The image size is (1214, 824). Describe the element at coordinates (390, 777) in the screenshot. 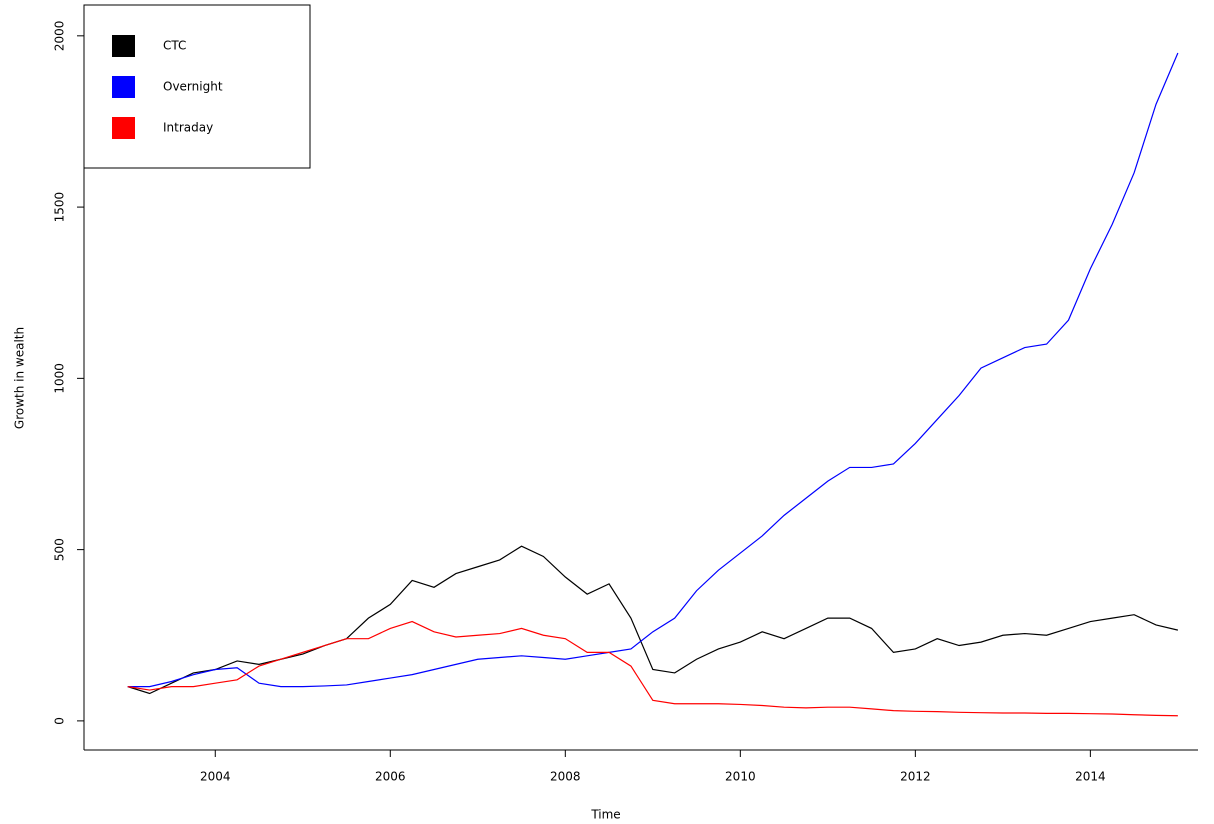

I see `x-tick-label: 2006` at that location.